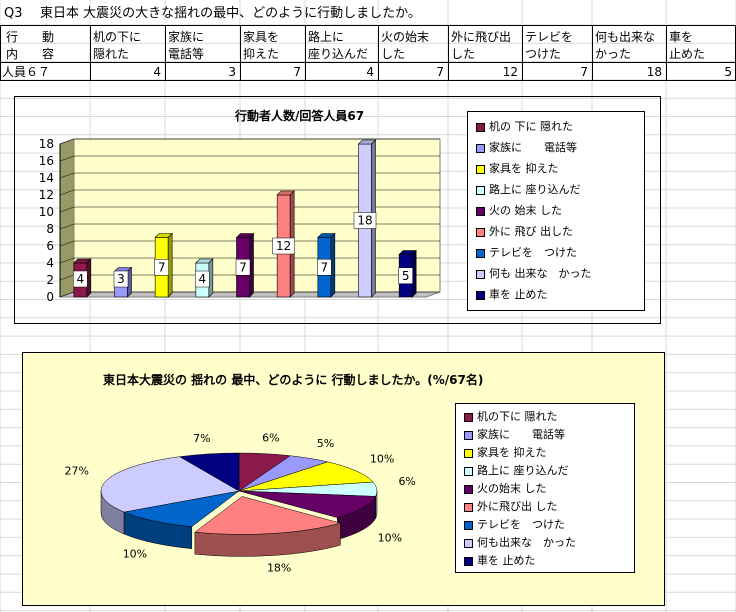 The width and height of the screenshot is (736, 612). Describe the element at coordinates (681, 37) in the screenshot. I see `column-header-9-line1: 車を` at that location.